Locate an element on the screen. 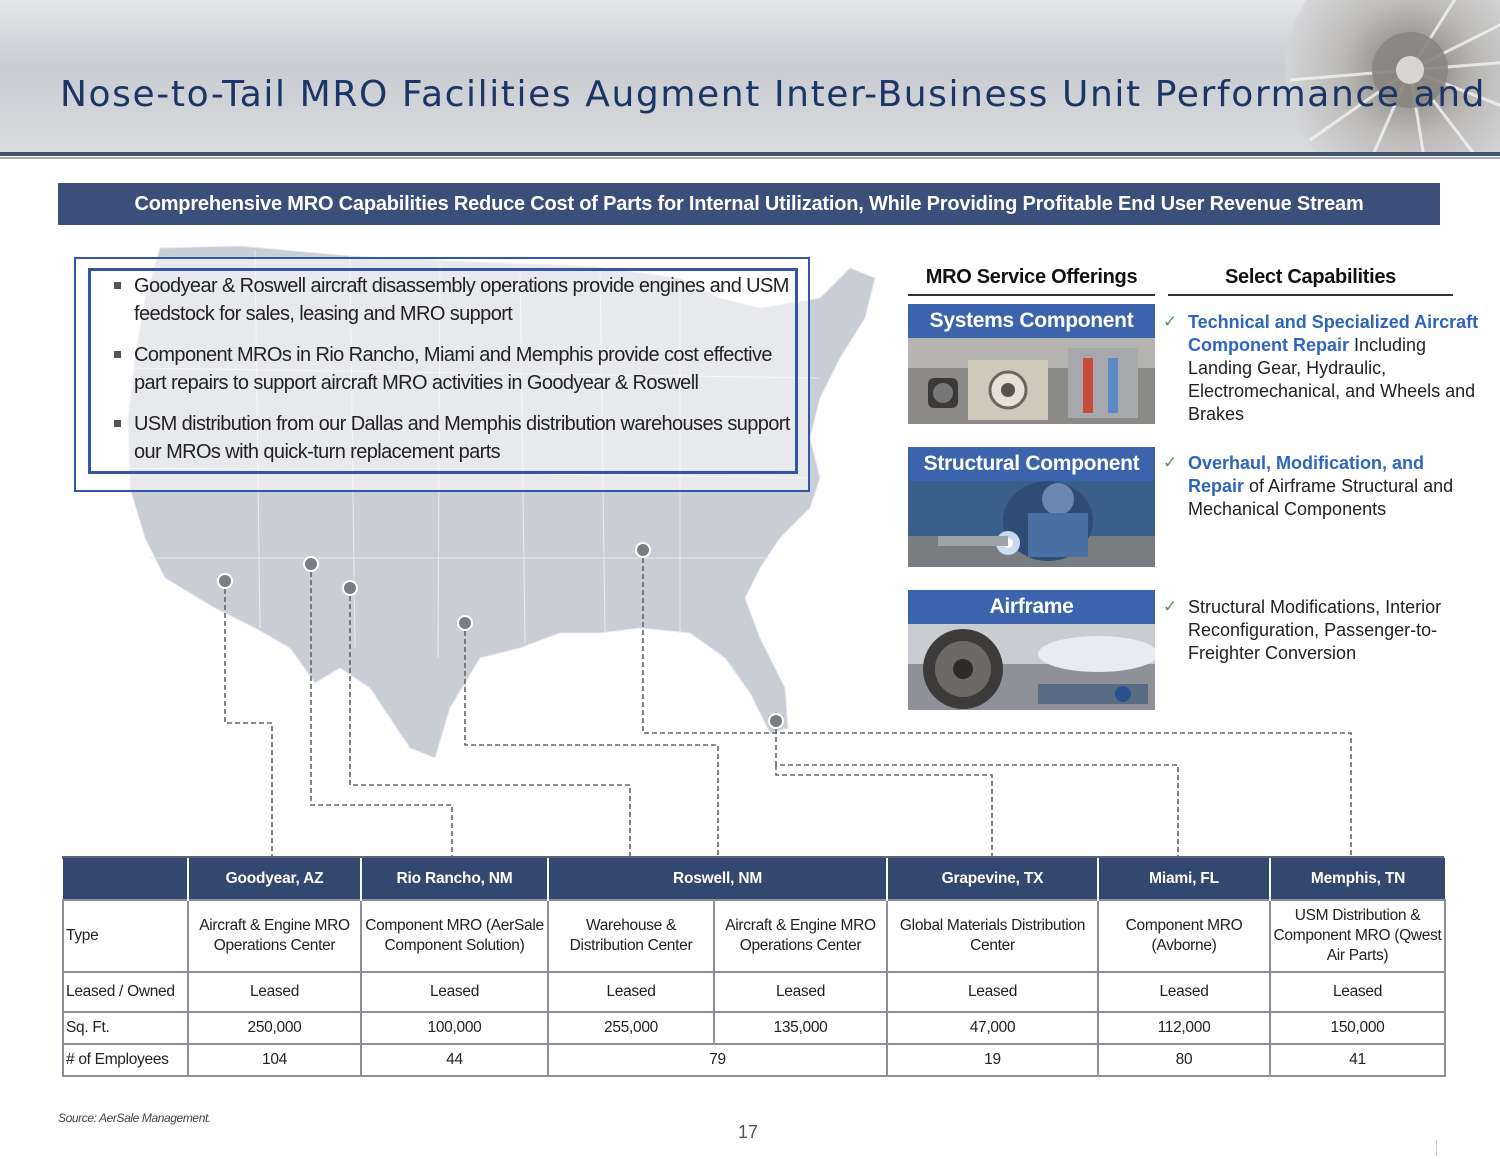  service-card-airframe: Airframe is located at coordinates (1033, 652).